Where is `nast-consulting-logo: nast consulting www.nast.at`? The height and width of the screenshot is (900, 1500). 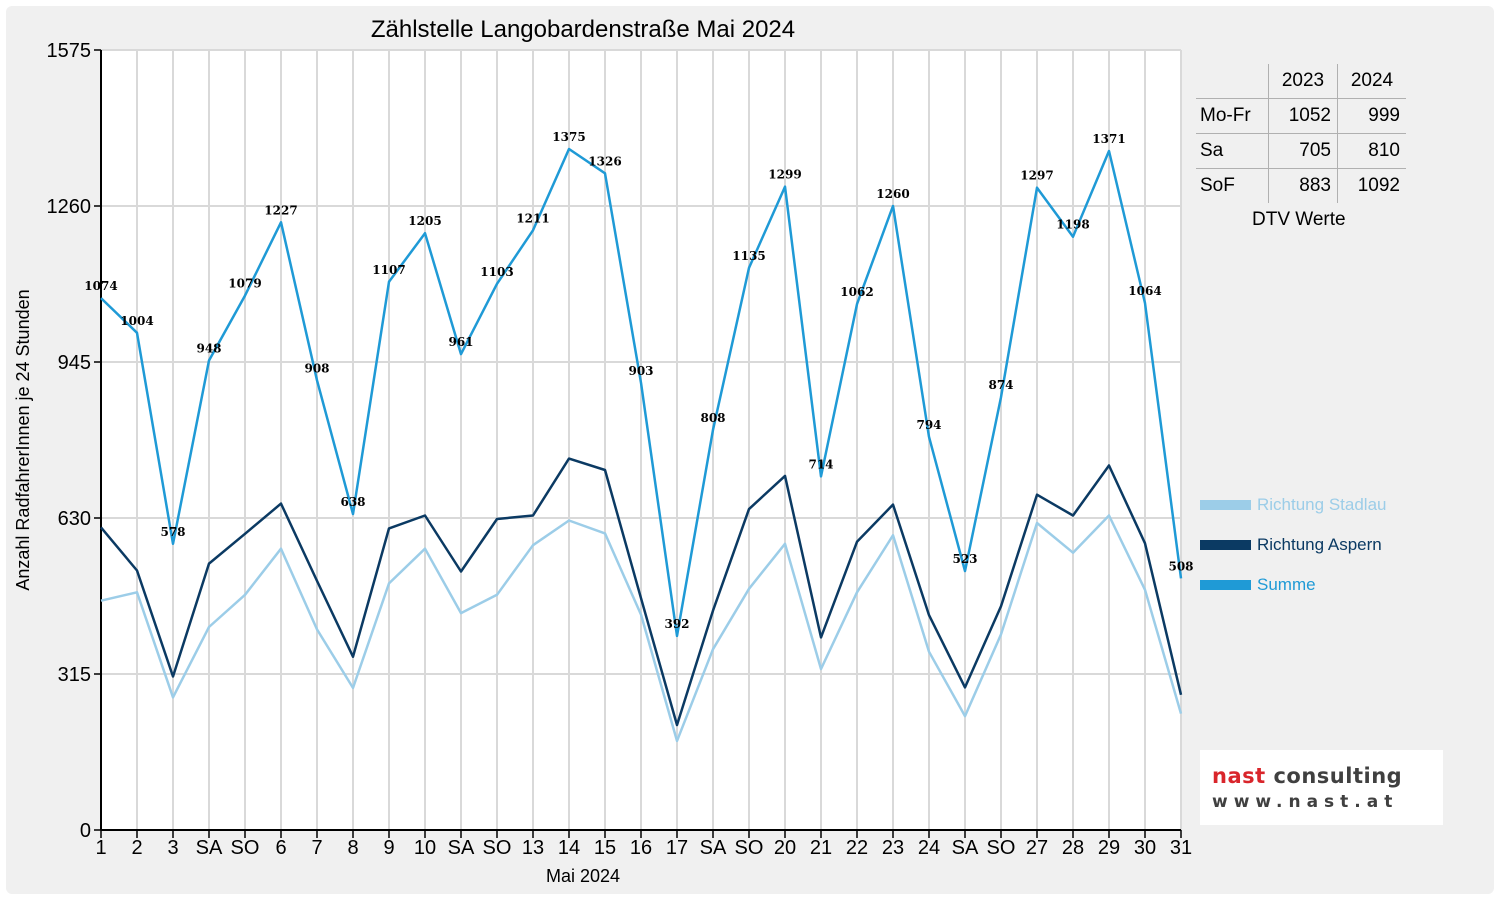 nast-consulting-logo: nast consulting www.nast.at is located at coordinates (1321, 787).